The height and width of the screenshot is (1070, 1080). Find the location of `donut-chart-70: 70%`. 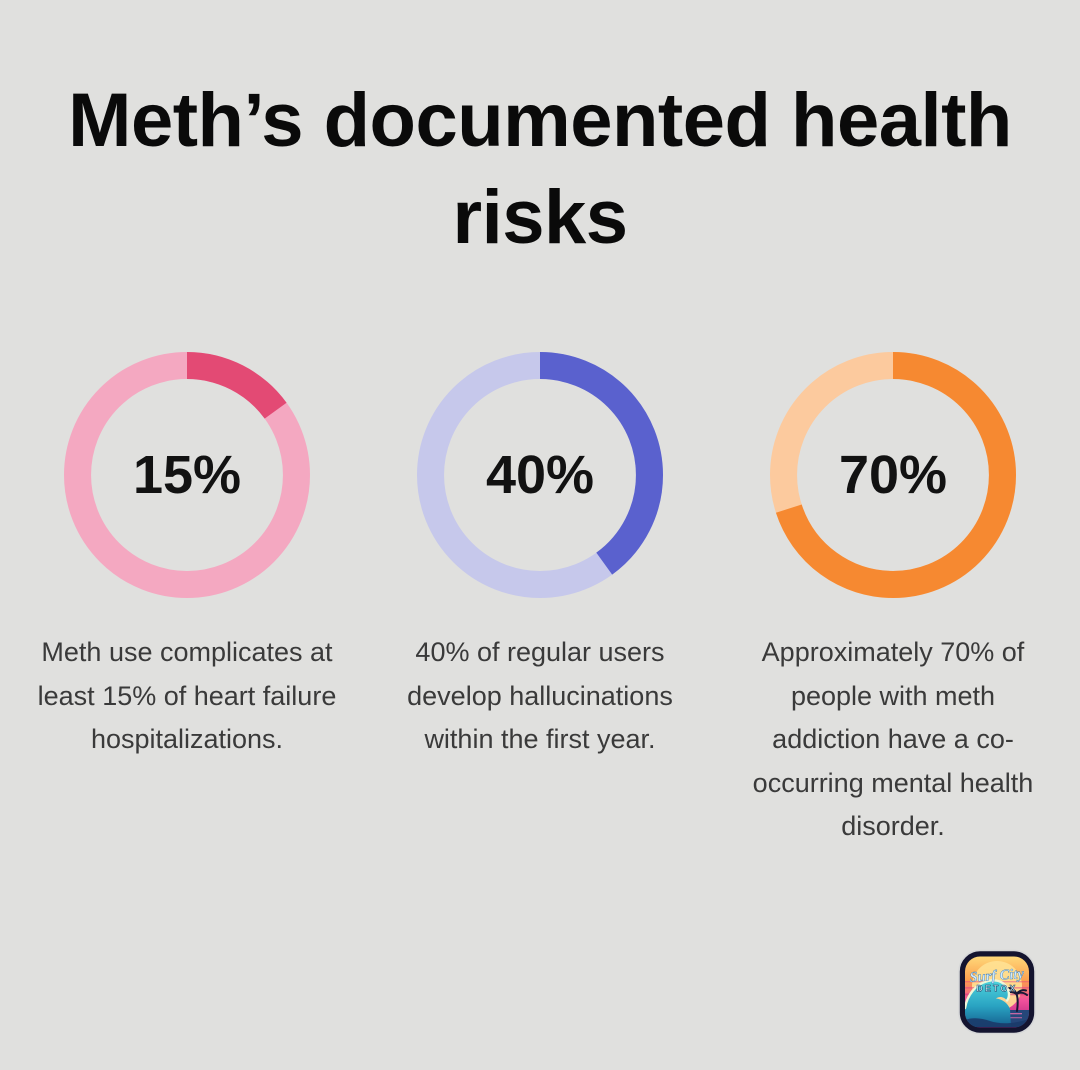

donut-chart-70: 70% is located at coordinates (893, 475).